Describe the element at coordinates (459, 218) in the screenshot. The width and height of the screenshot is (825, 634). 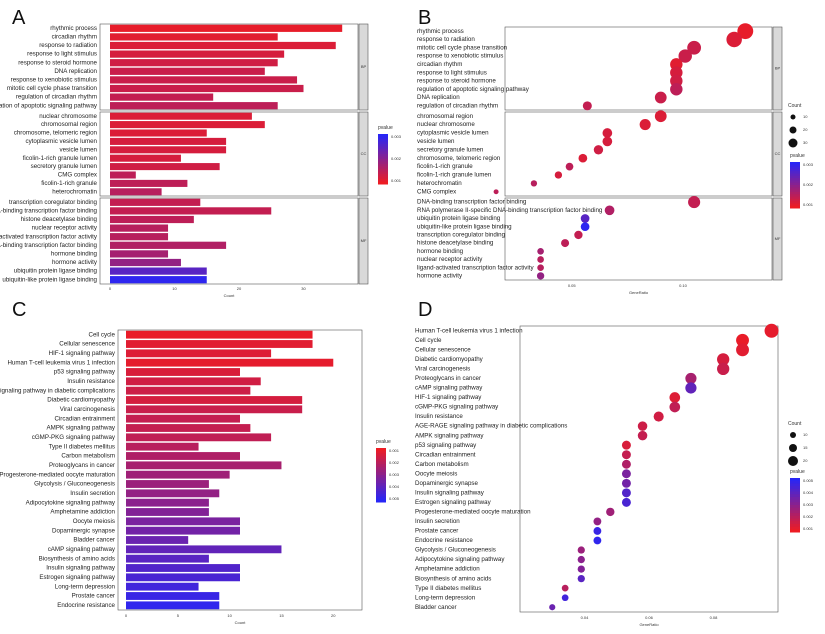
I see `panel-b-category-label: ubiquitin protein ligase binding` at that location.